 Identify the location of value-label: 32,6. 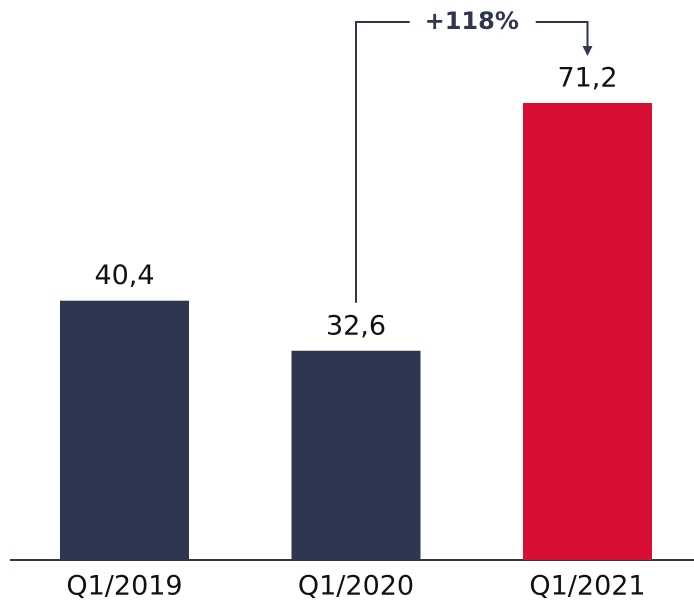
(356, 325).